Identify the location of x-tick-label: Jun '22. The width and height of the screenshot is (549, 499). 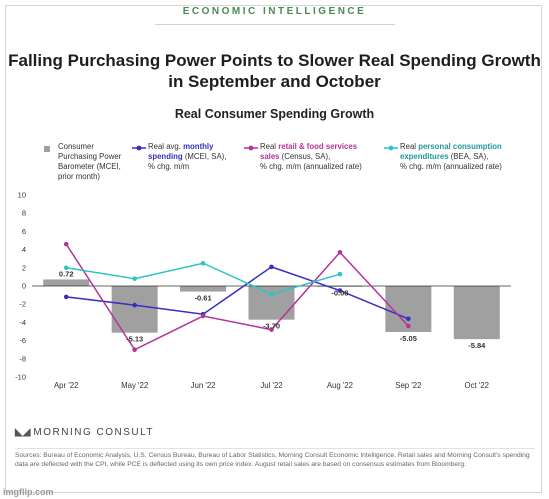
(203, 385).